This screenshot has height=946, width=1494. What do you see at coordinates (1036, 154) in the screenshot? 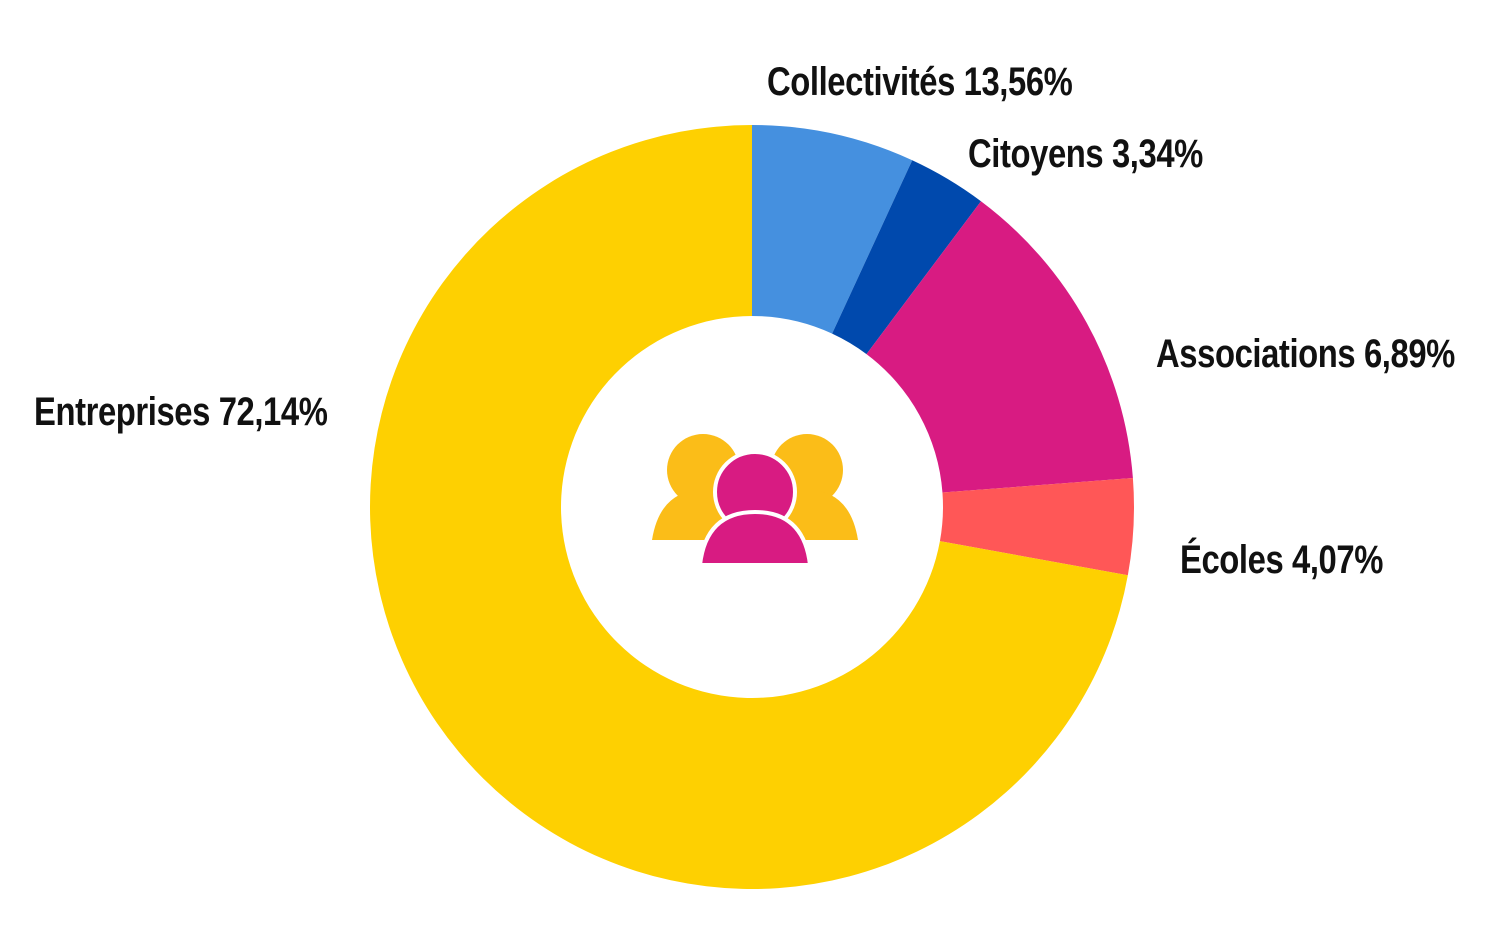
I see `slice-label: Citoyens` at bounding box center [1036, 154].